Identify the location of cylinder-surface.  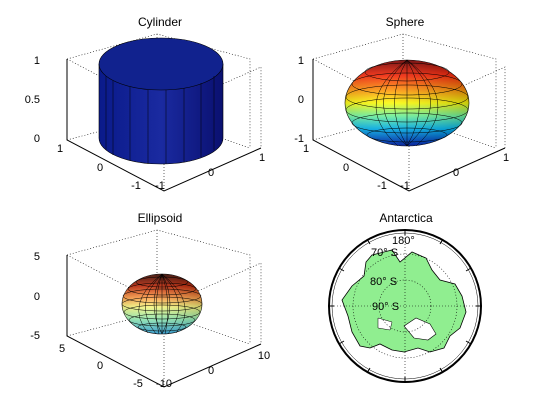
(161, 101).